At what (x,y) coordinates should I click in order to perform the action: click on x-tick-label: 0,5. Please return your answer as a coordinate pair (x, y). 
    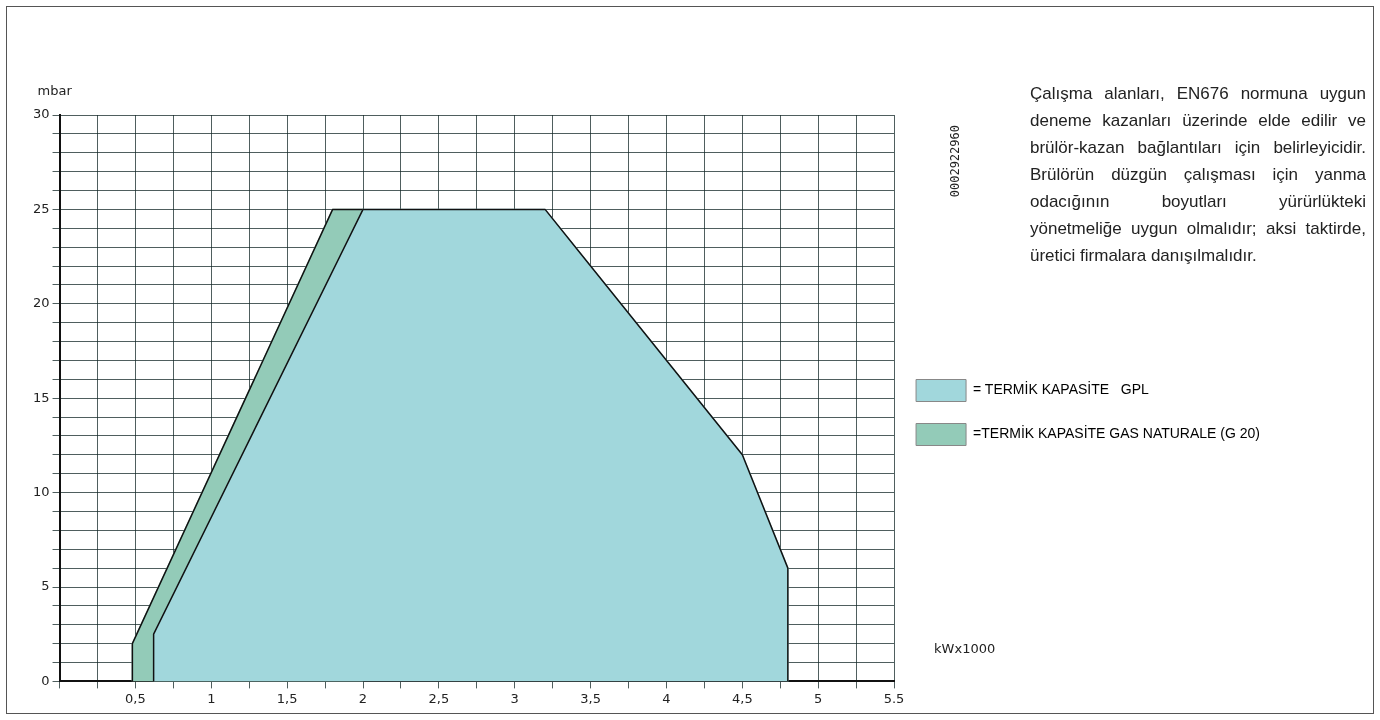
    Looking at the image, I should click on (135, 698).